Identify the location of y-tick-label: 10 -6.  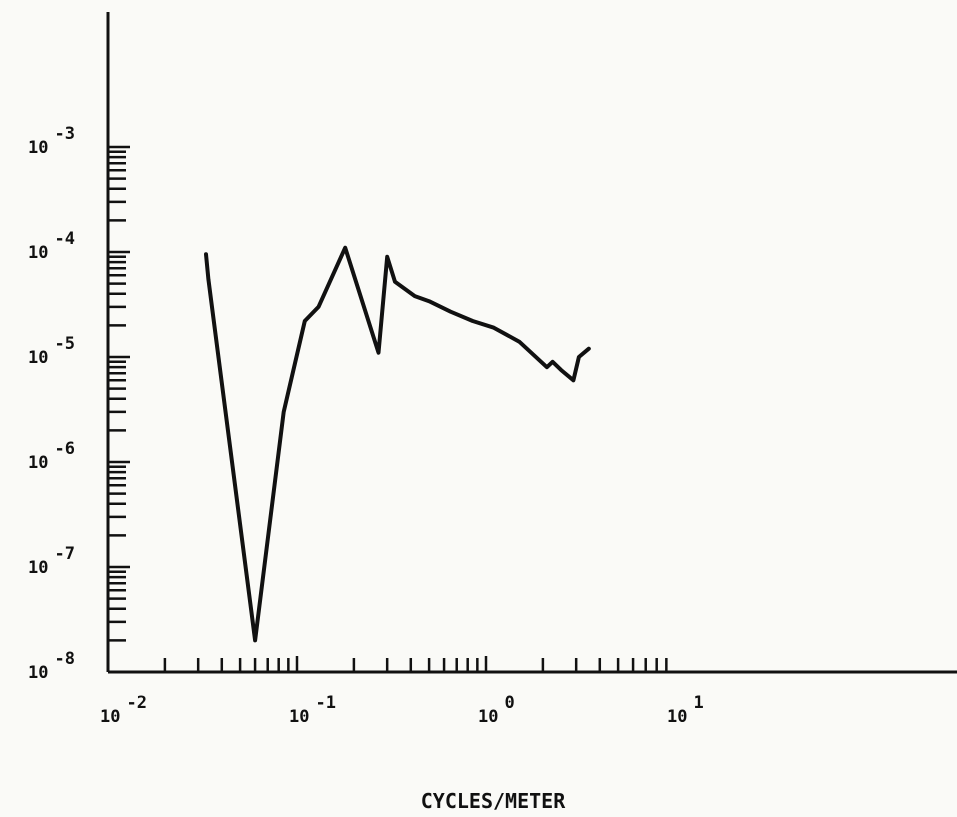
(51, 456).